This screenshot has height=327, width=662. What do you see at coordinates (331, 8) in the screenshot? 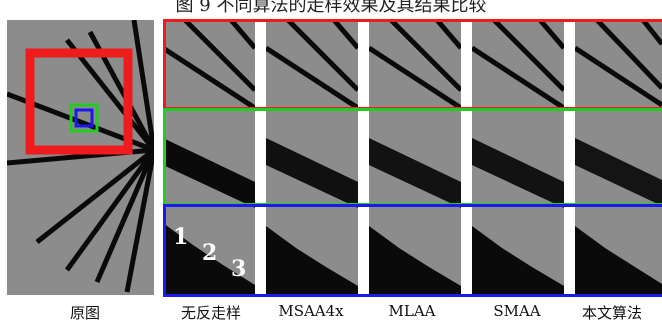
I see `figure-title: 图 9 不同算法的走样效果及其结果比较` at bounding box center [331, 8].